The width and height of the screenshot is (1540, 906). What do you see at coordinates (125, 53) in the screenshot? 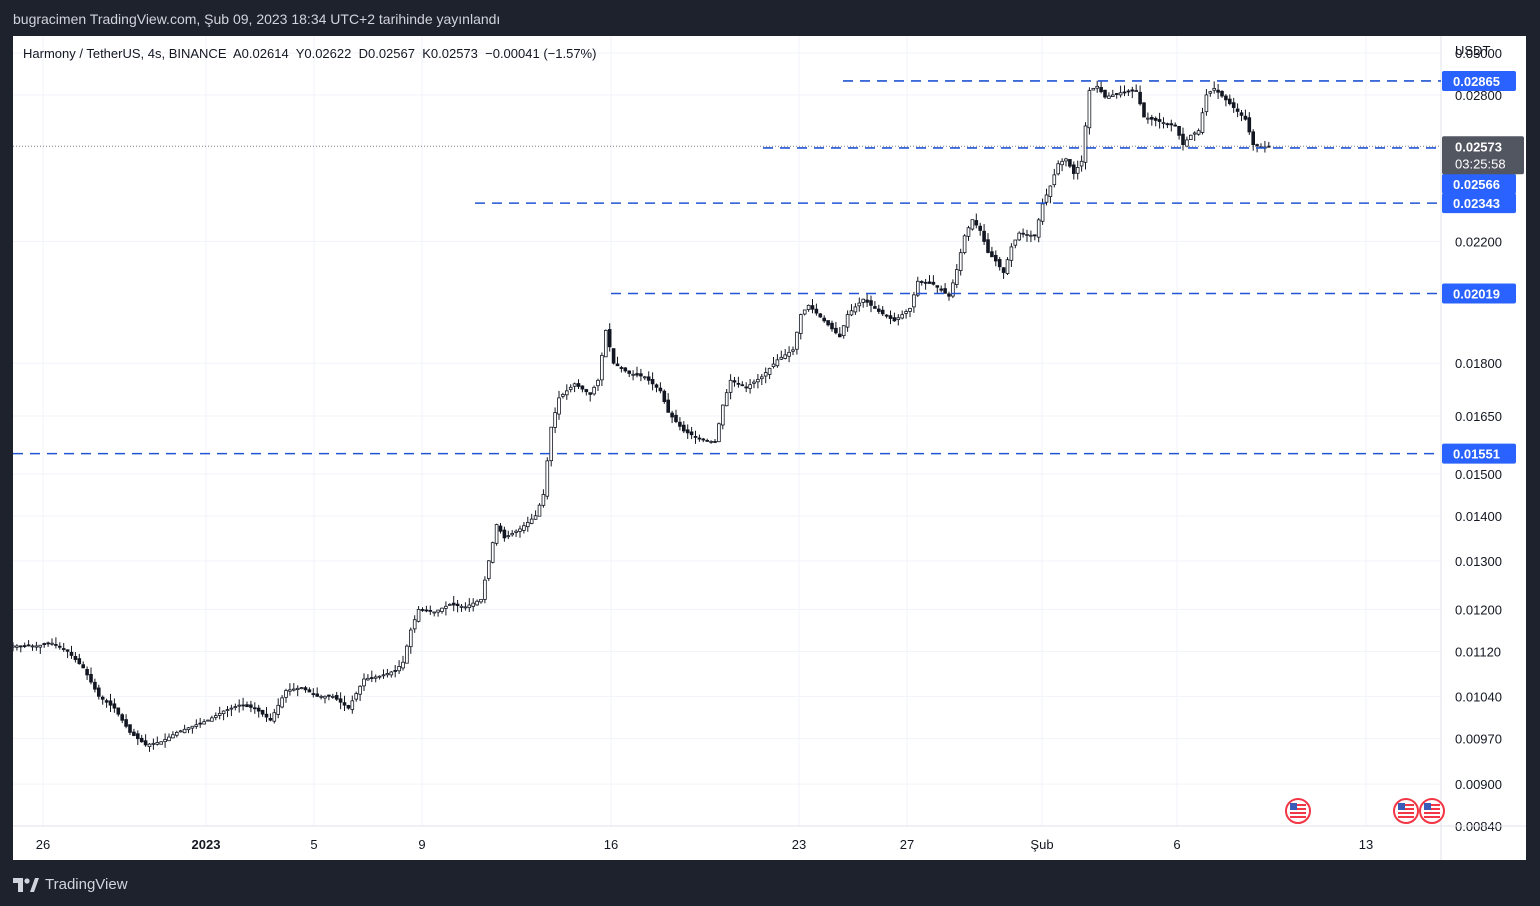
I see `legend-symbol: Harmony / TetherUS, 4s, BINANCE` at bounding box center [125, 53].